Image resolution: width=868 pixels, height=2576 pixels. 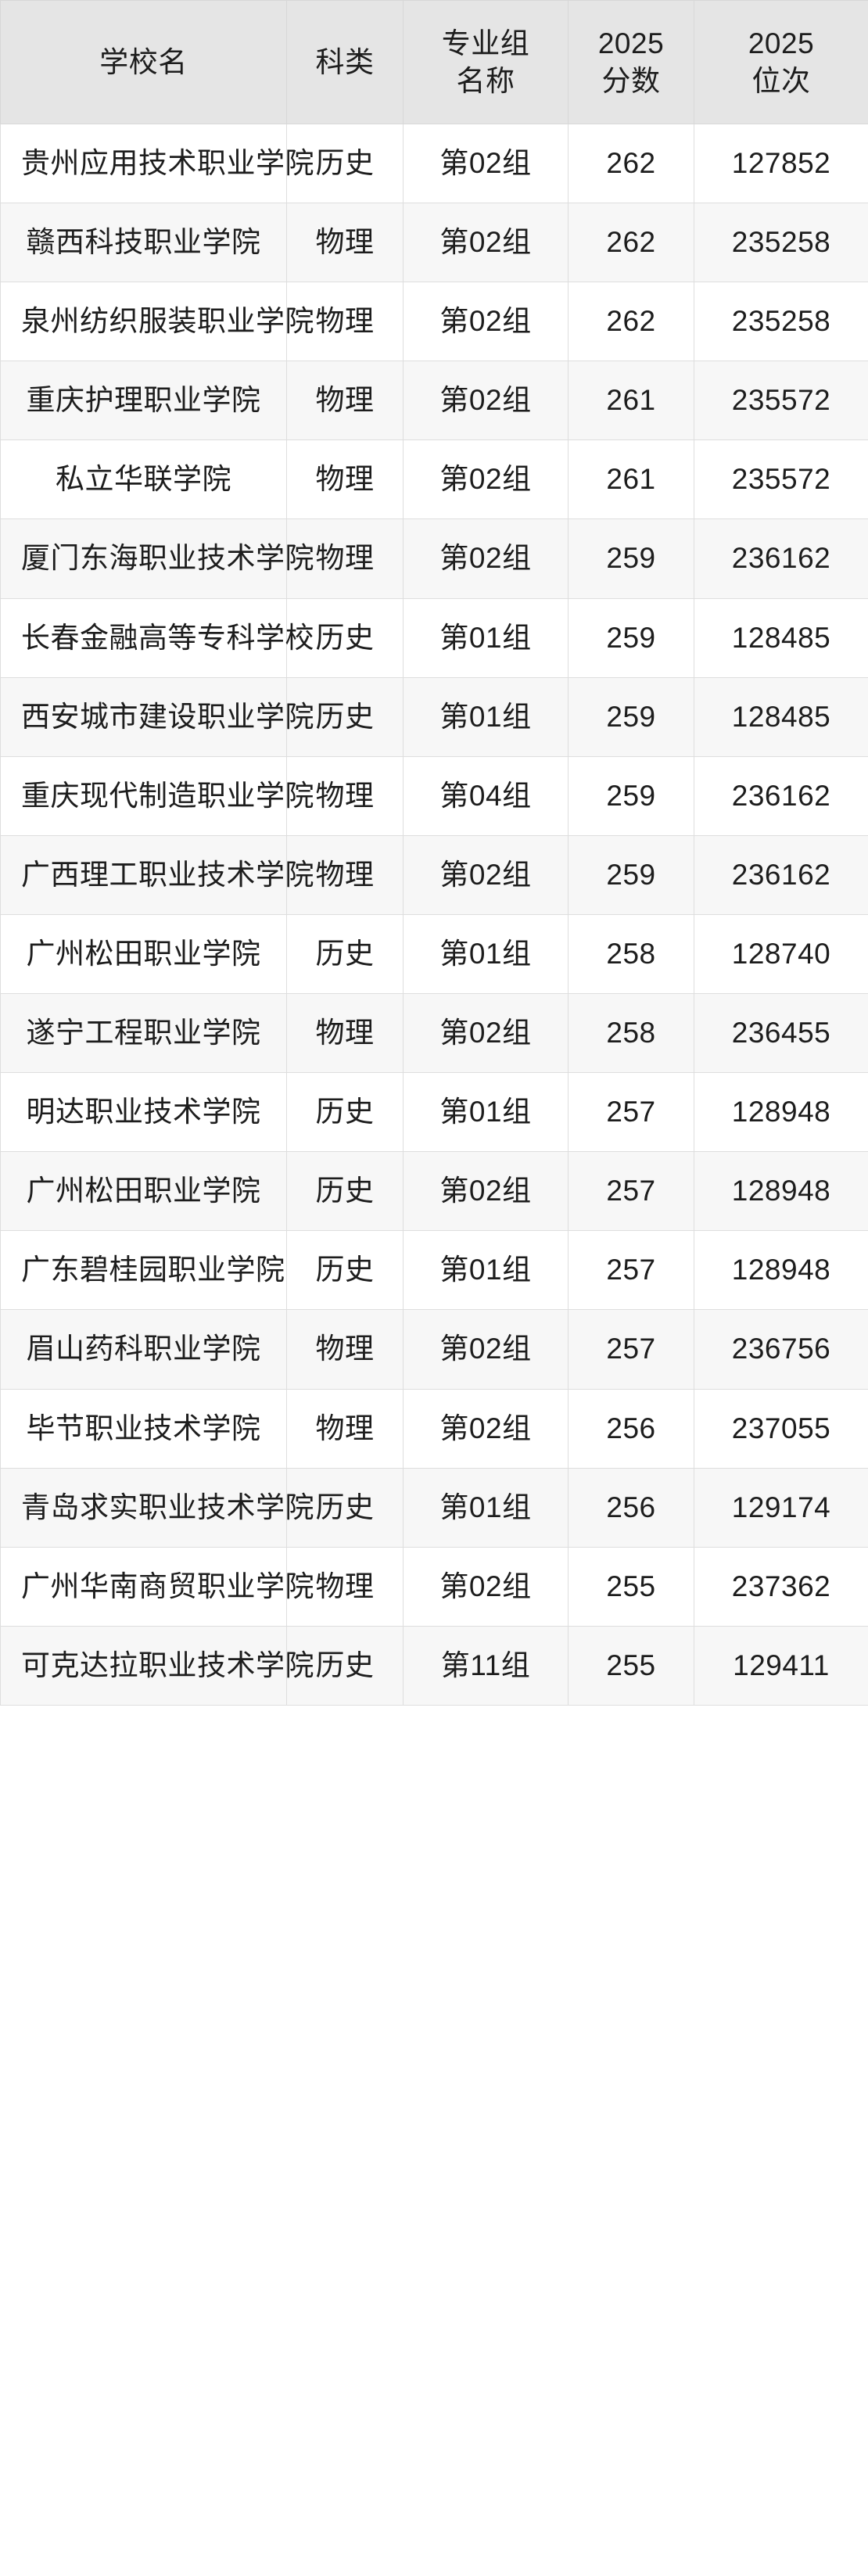 What do you see at coordinates (345, 62) in the screenshot?
I see `column-header-subject: 科类` at bounding box center [345, 62].